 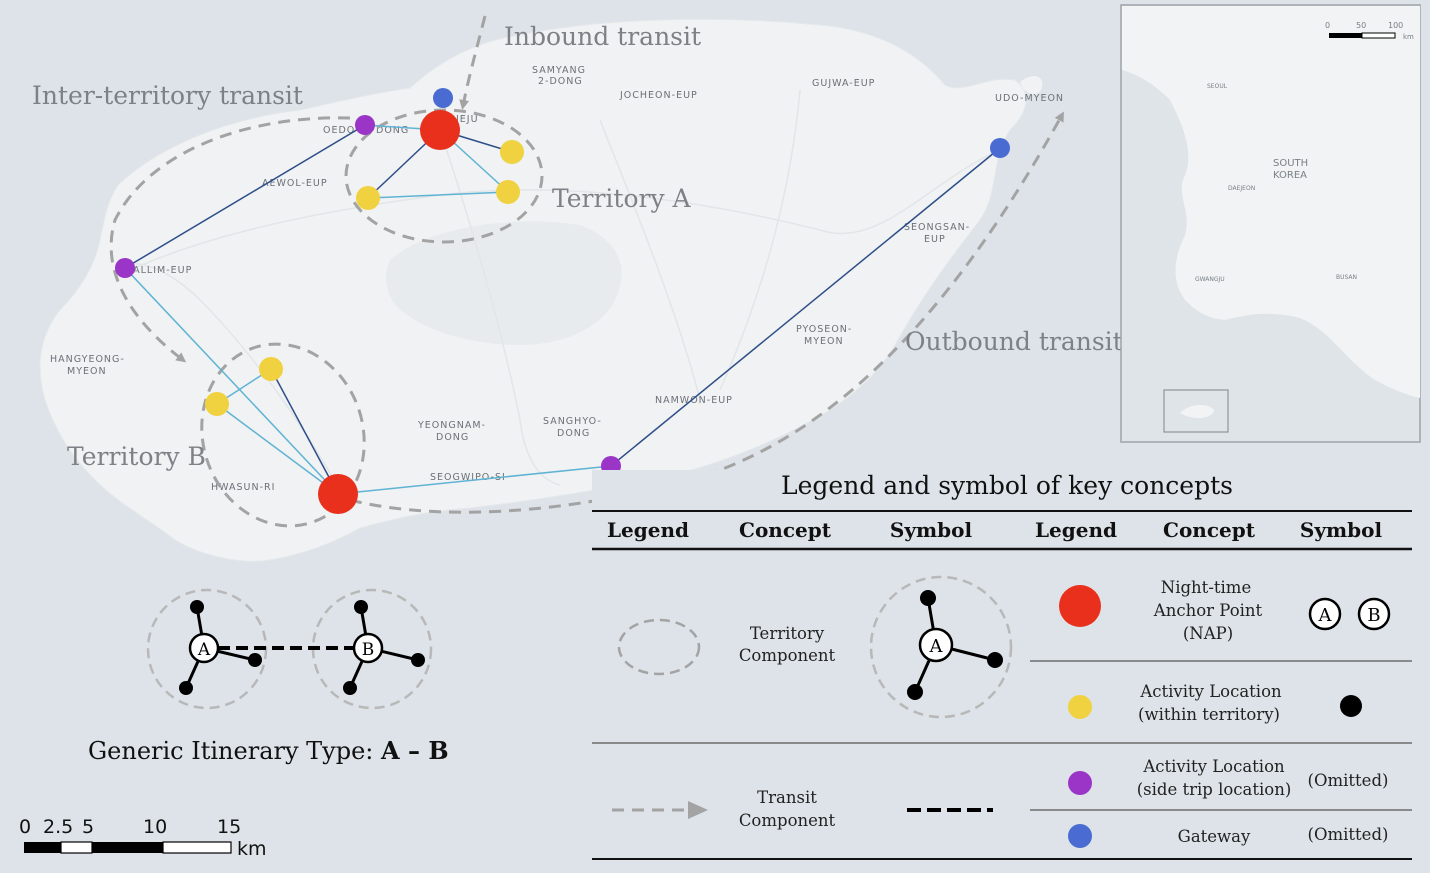 What do you see at coordinates (88, 827) in the screenshot?
I see `scale-tick: 5` at bounding box center [88, 827].